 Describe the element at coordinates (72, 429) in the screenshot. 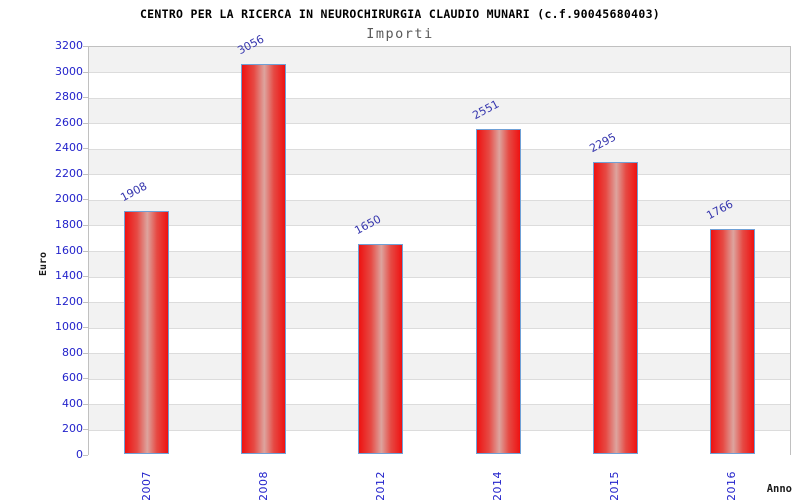

I see `y-tick-label: 200` at that location.